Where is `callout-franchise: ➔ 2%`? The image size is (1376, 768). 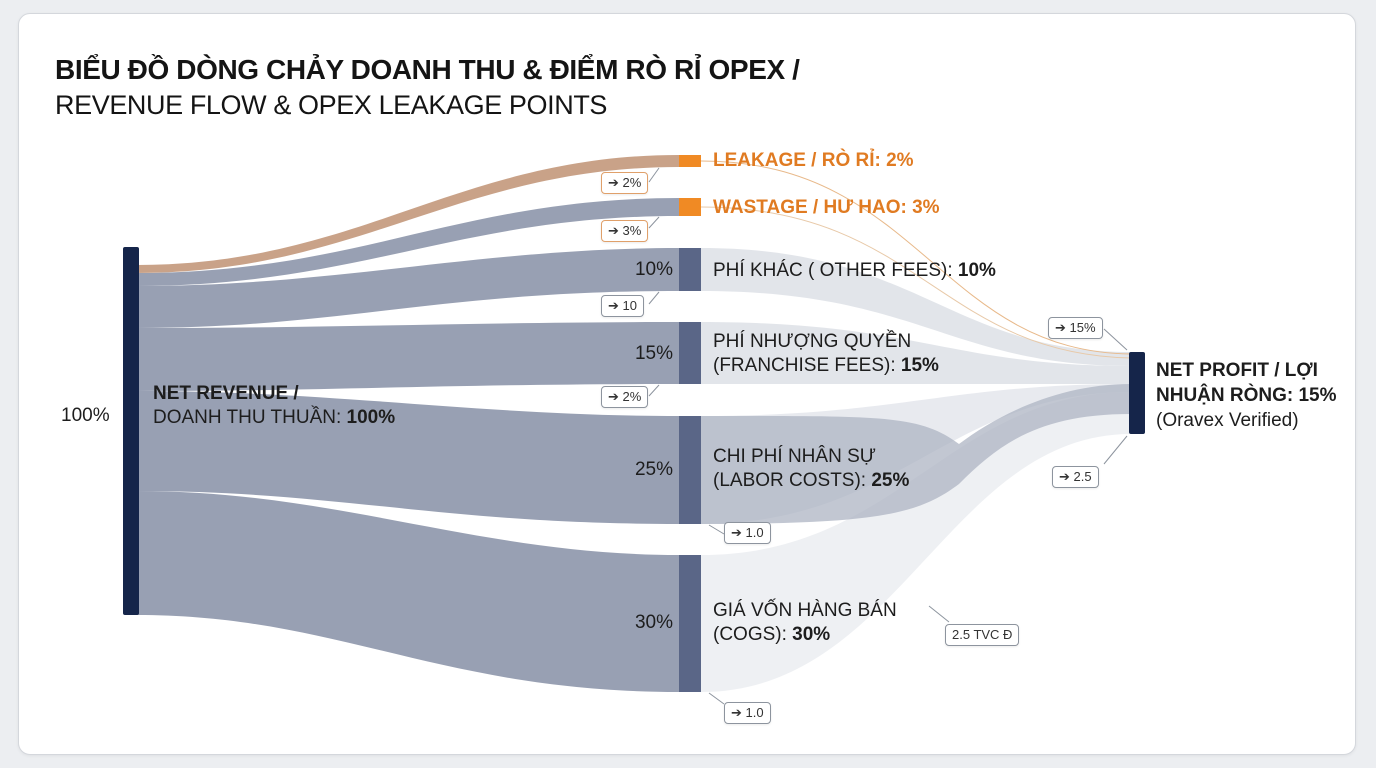 callout-franchise: ➔ 2% is located at coordinates (625, 397).